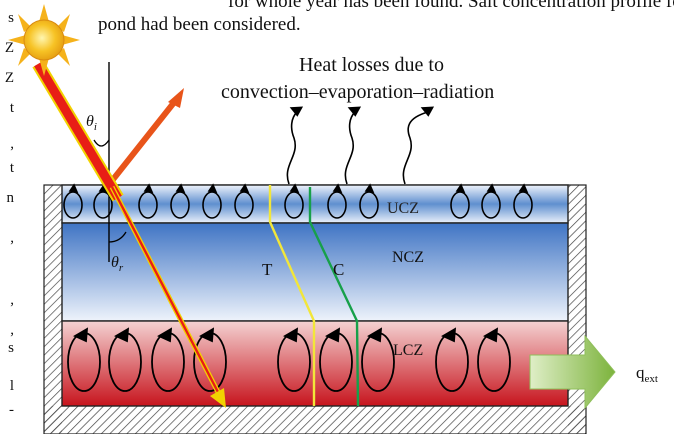  I want to click on reflected-ray-head, so click(176, 98).